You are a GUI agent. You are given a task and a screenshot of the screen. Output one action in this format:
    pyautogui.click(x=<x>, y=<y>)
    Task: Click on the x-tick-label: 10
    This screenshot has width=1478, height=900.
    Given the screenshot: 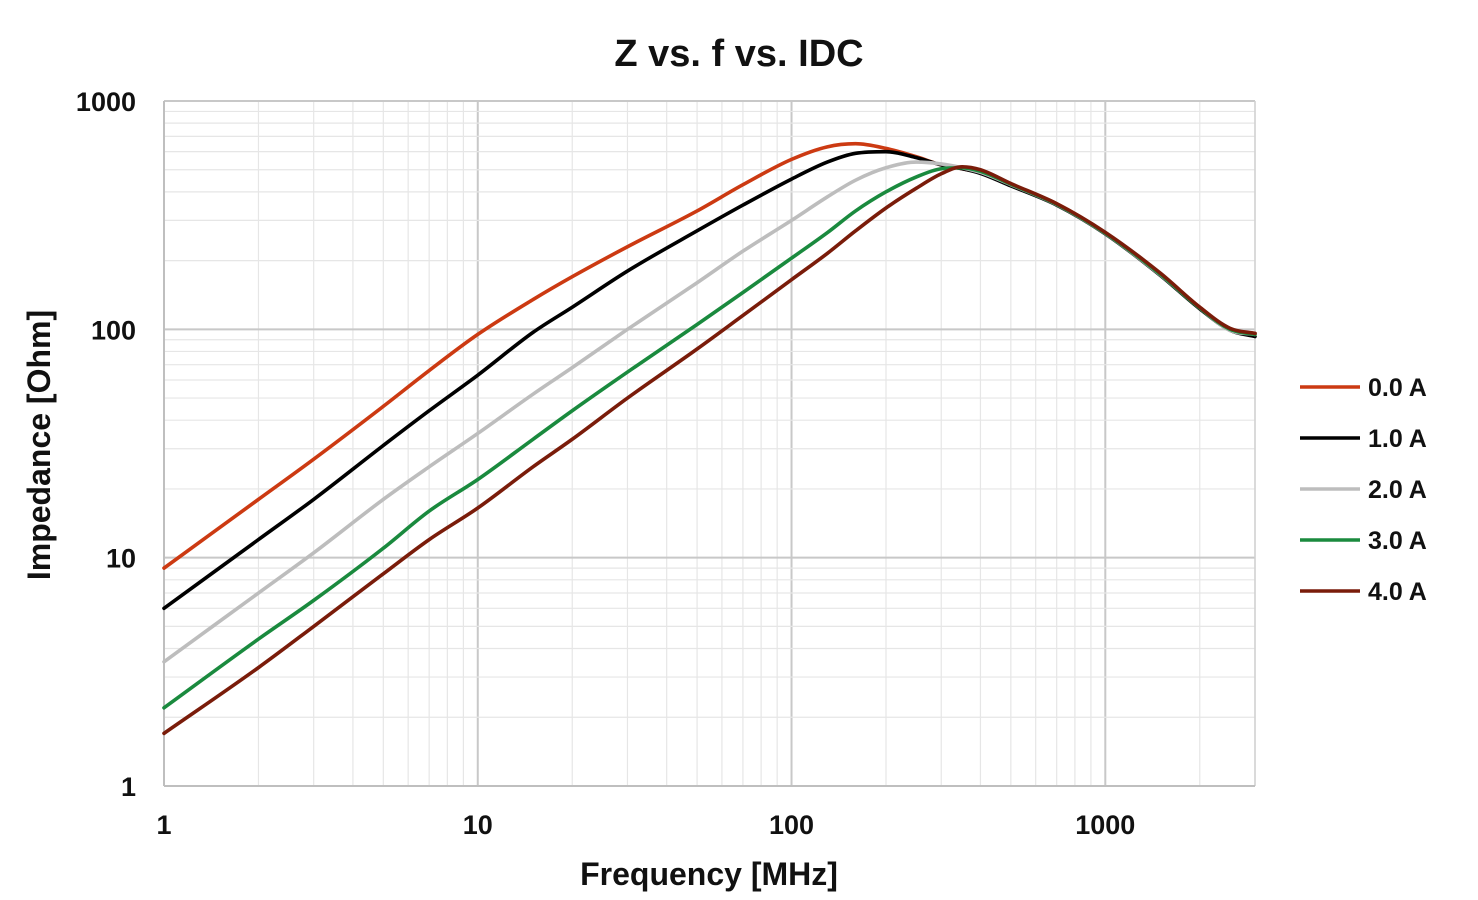 What is the action you would take?
    pyautogui.click(x=478, y=825)
    